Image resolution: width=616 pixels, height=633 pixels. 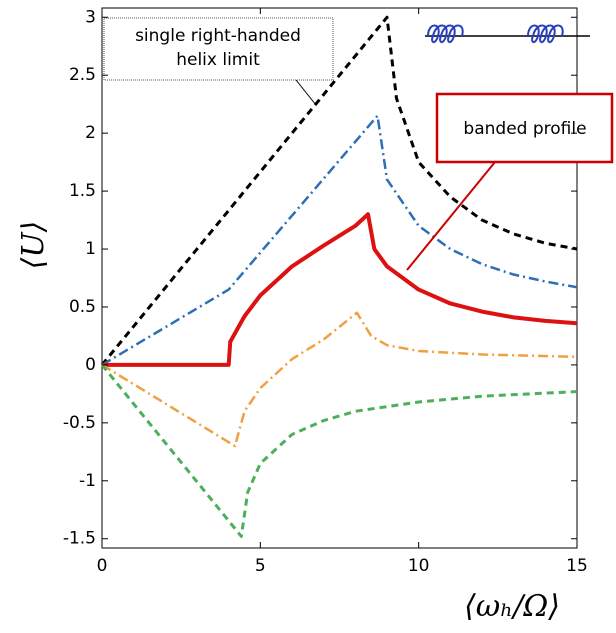 I want to click on y-tick-label: 0, so click(x=90, y=365).